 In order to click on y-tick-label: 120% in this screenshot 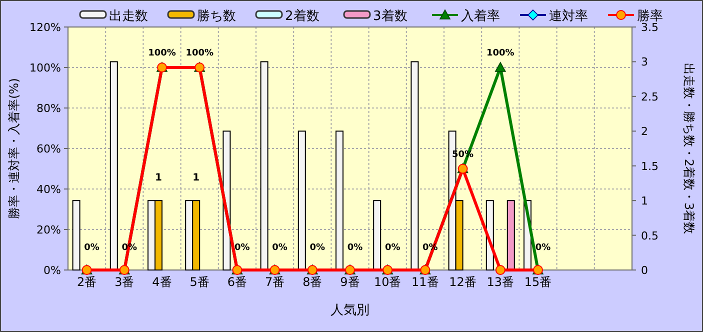, I will do `click(45, 27)`.